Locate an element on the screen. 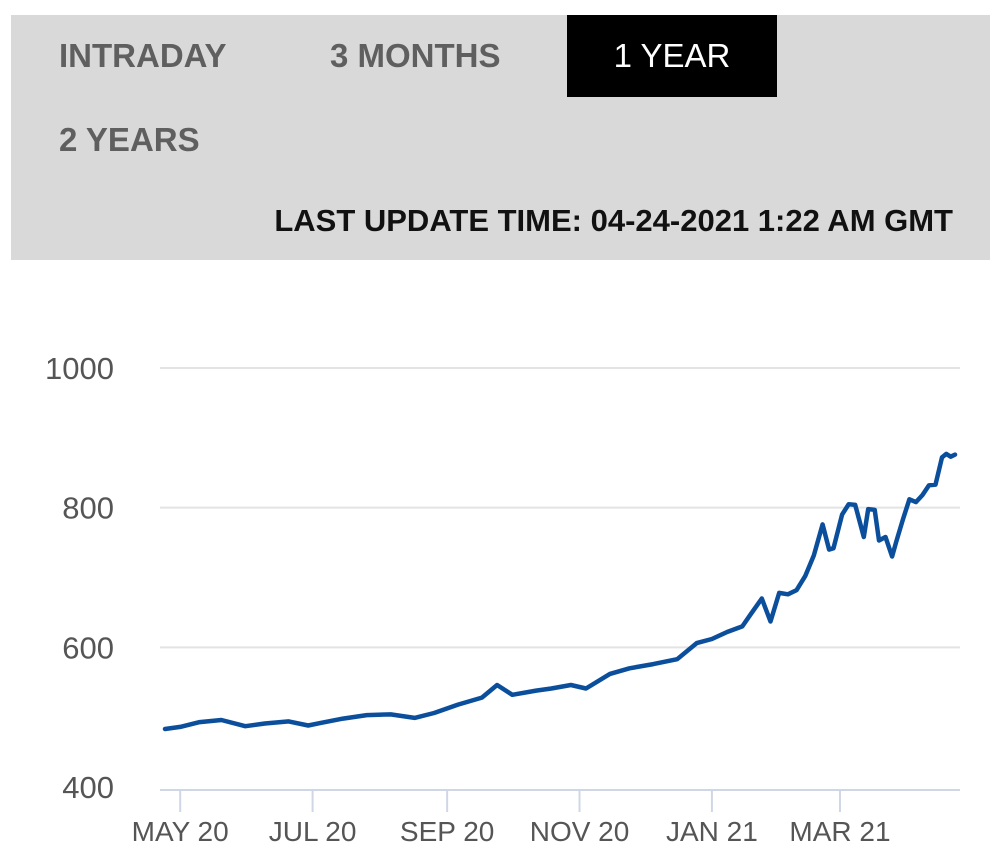  tab-3-months: 3 MONTHS is located at coordinates (415, 55).